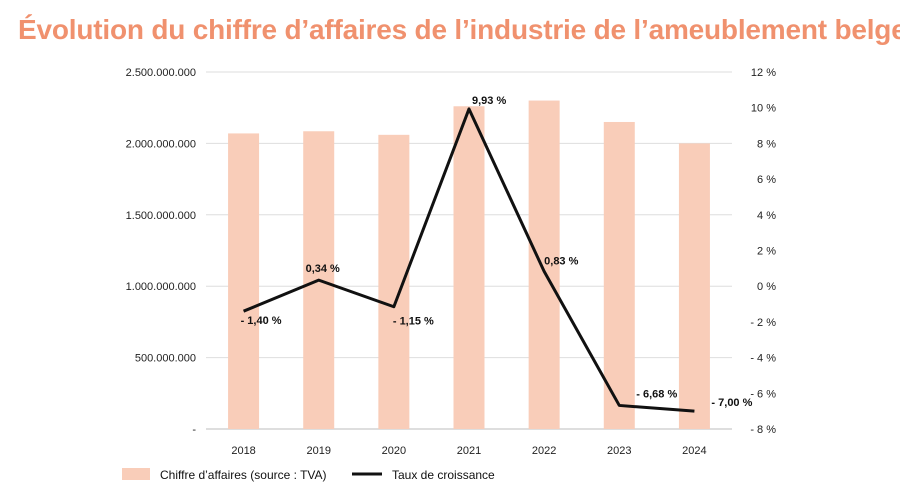 The height and width of the screenshot is (500, 900). Describe the element at coordinates (766, 144) in the screenshot. I see `right-tick-label: 8 %` at that location.